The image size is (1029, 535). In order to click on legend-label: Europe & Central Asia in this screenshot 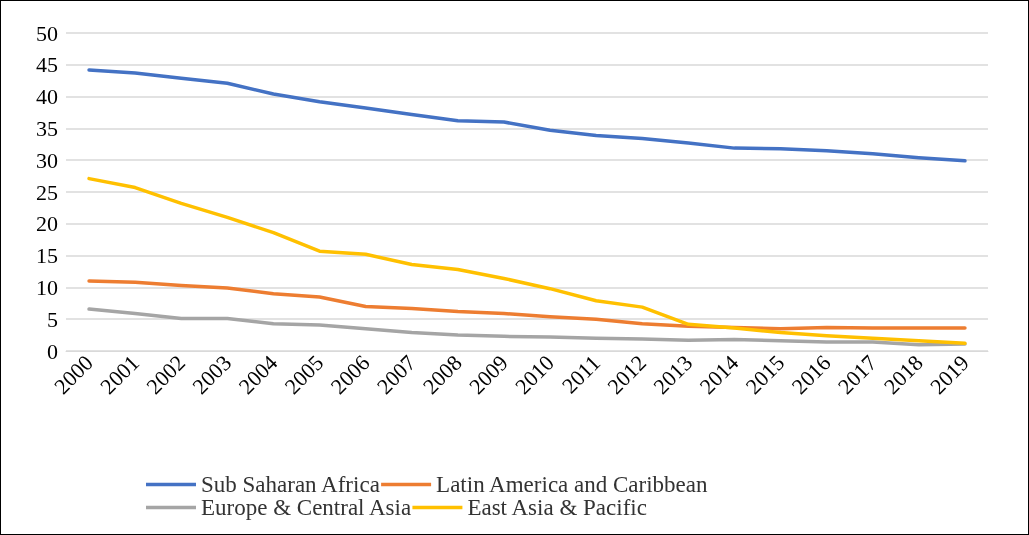, I will do `click(306, 507)`.